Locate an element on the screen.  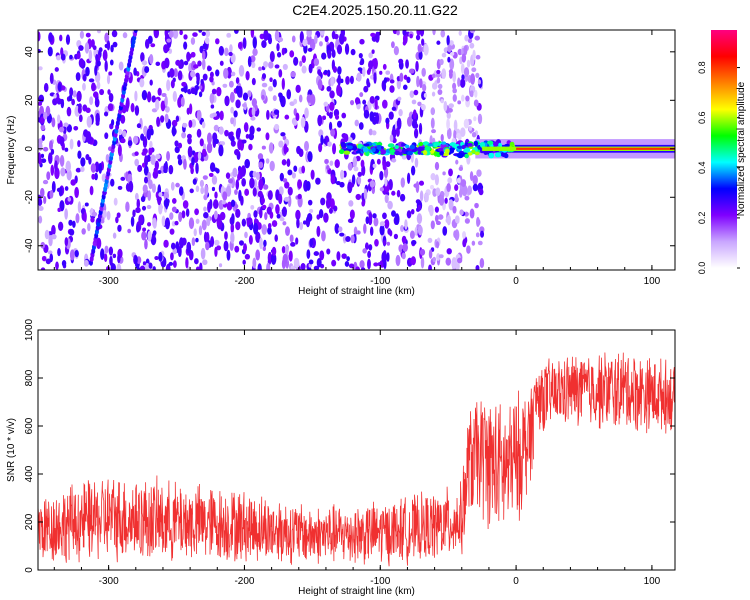
snr-y-tick-label: 1000 is located at coordinates (29, 329).